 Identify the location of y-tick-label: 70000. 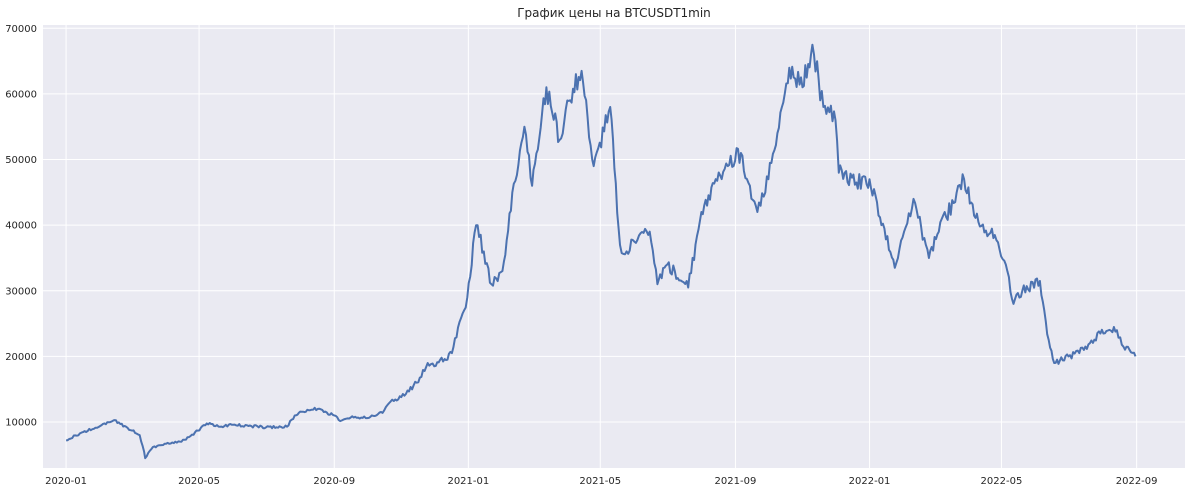
(21, 29).